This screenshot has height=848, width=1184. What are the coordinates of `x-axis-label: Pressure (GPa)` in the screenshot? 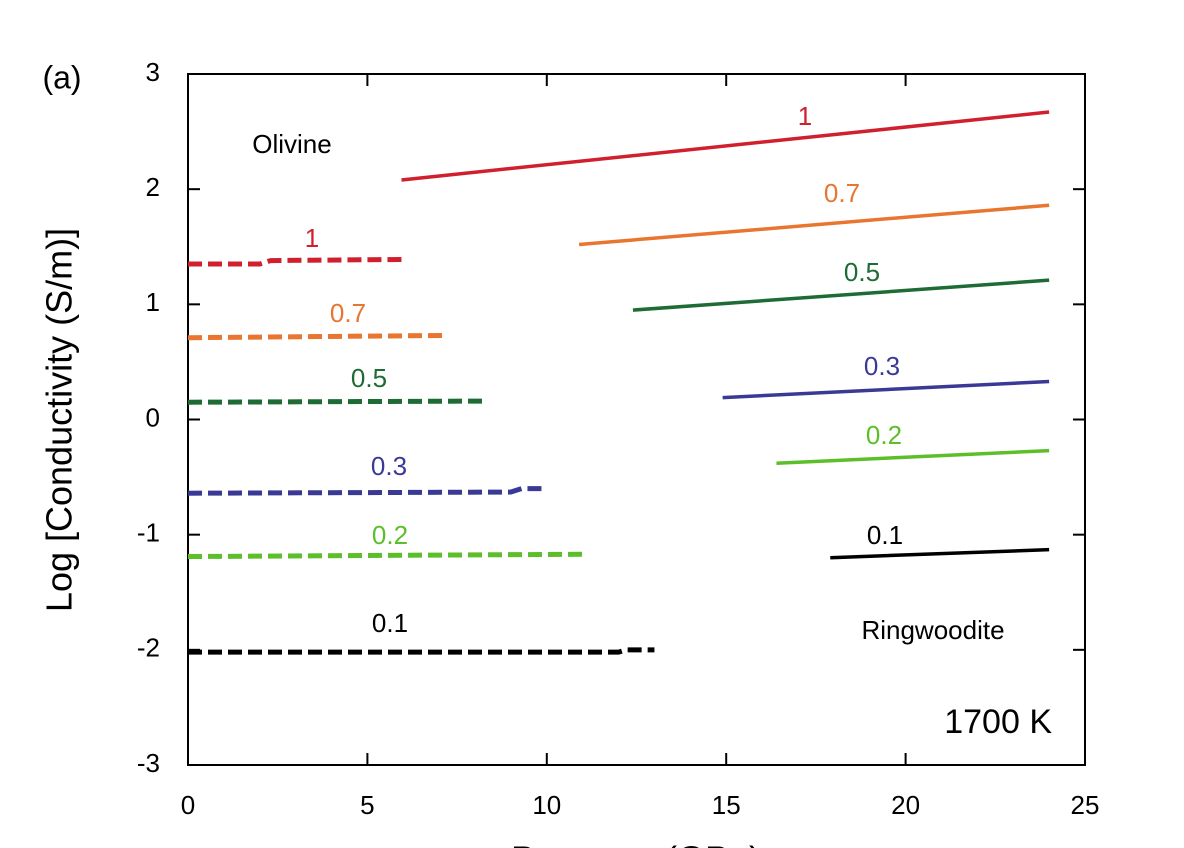 It's located at (636, 843).